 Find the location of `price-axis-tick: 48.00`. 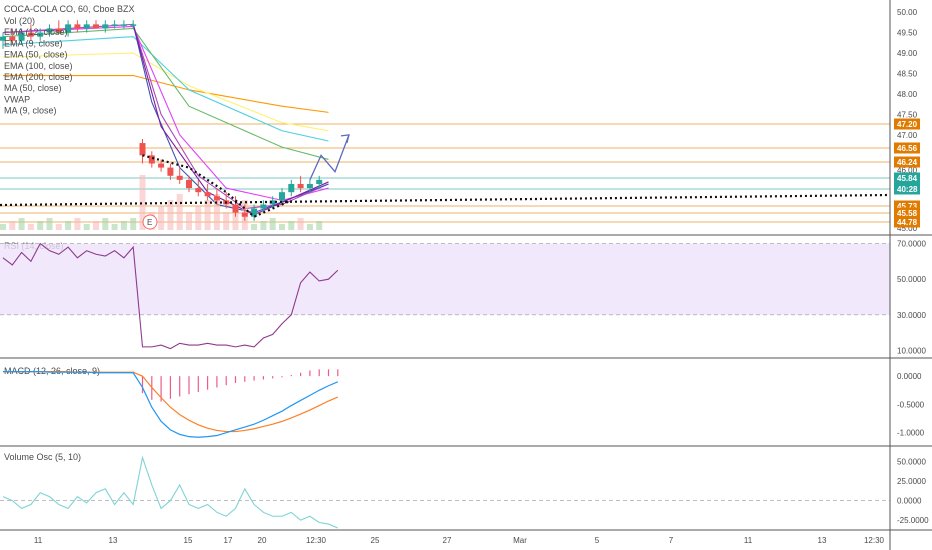

price-axis-tick: 48.00 is located at coordinates (907, 94).